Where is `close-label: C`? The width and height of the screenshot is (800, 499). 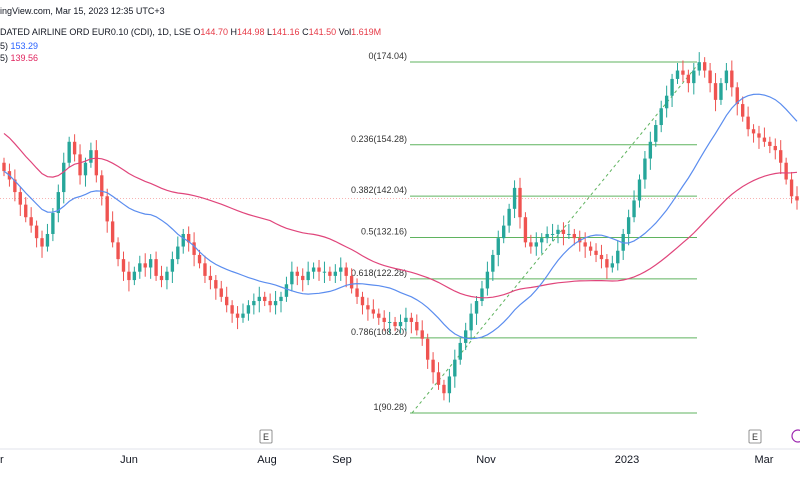
close-label: C is located at coordinates (305, 32).